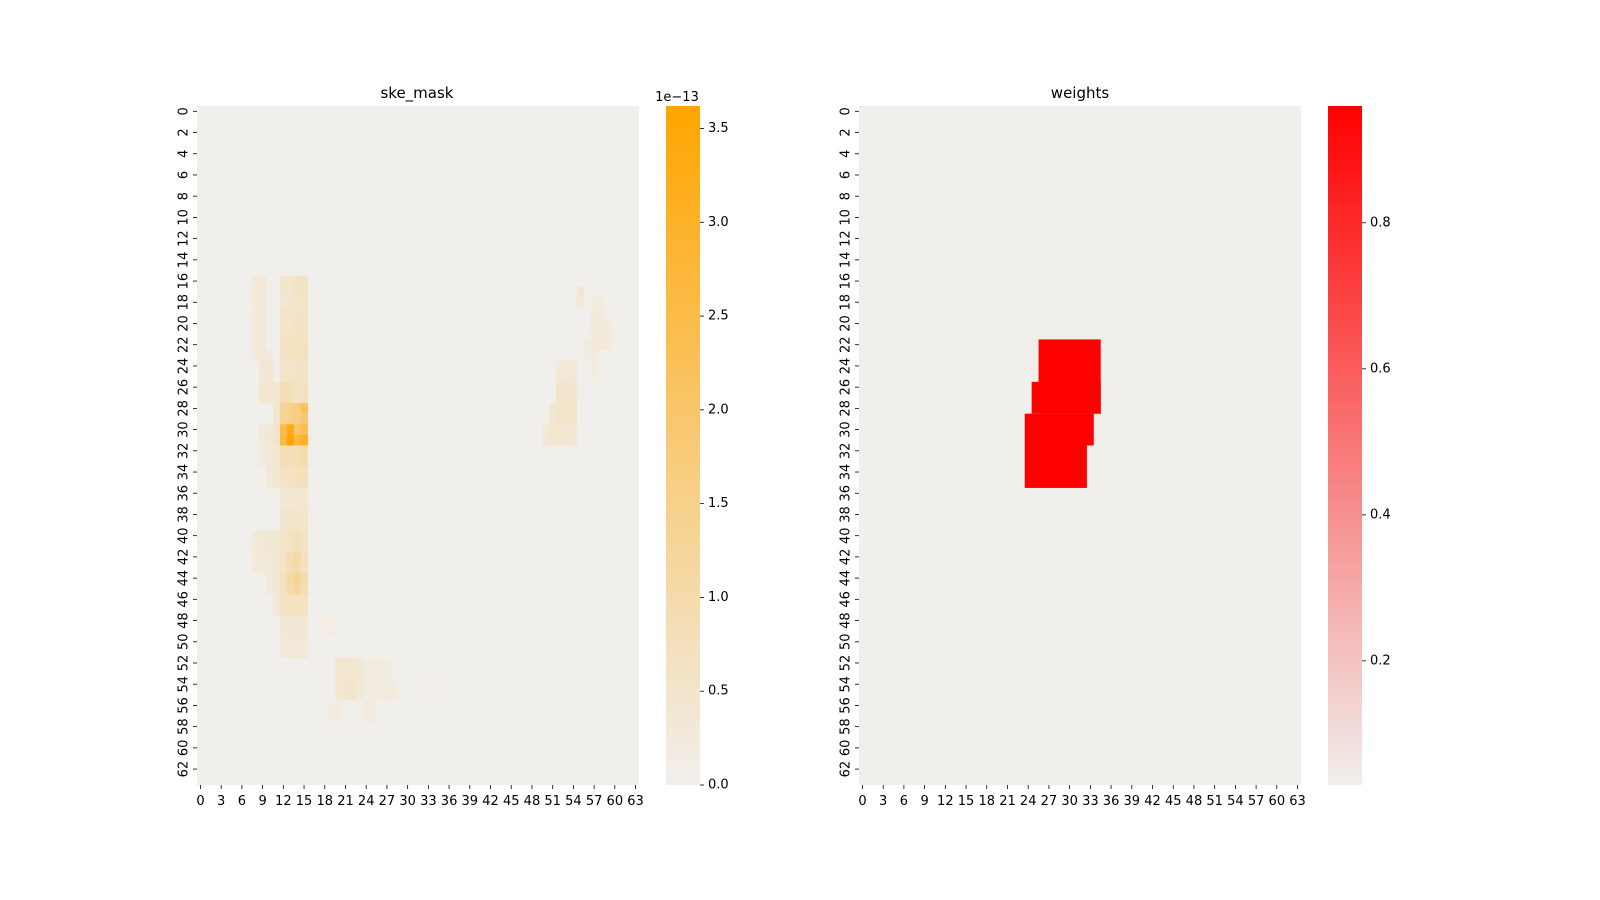 This screenshot has width=1600, height=900. Describe the element at coordinates (846, 281) in the screenshot. I see `y-tick-label: 16` at that location.